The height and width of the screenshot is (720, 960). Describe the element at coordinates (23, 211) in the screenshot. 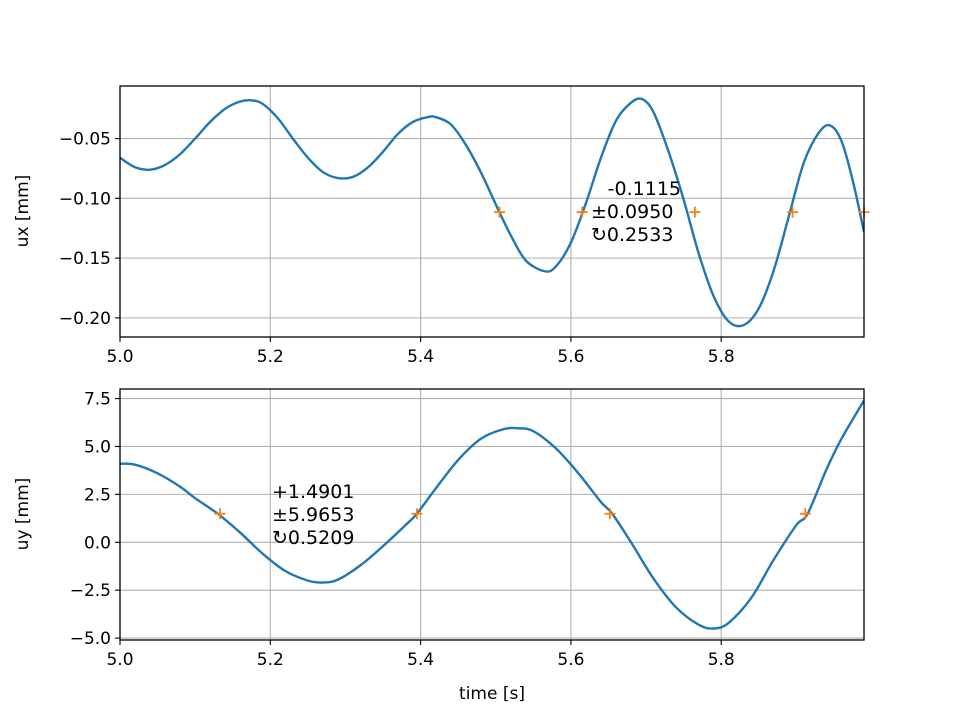

I see `y-axis-label: ux [mm]` at that location.